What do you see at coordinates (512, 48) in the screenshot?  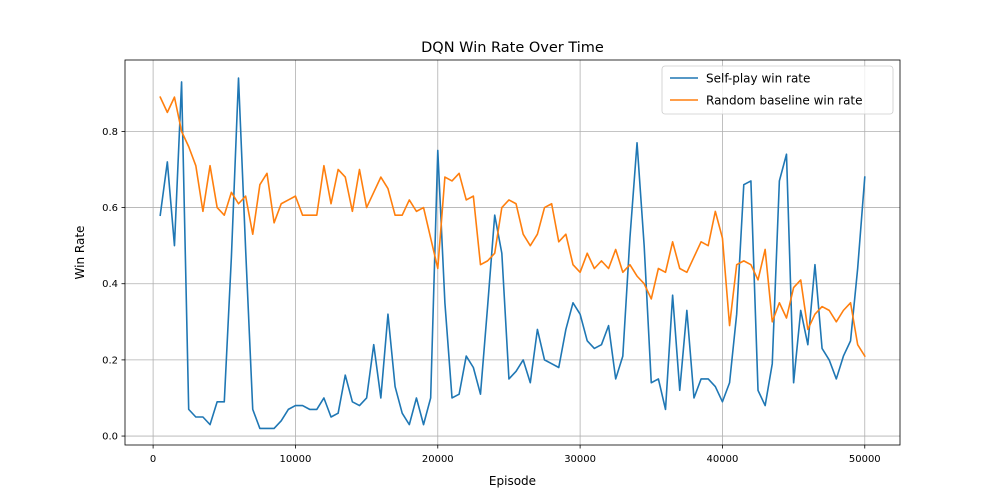 I see `chart-title: DQN Win Rate Over Time` at bounding box center [512, 48].